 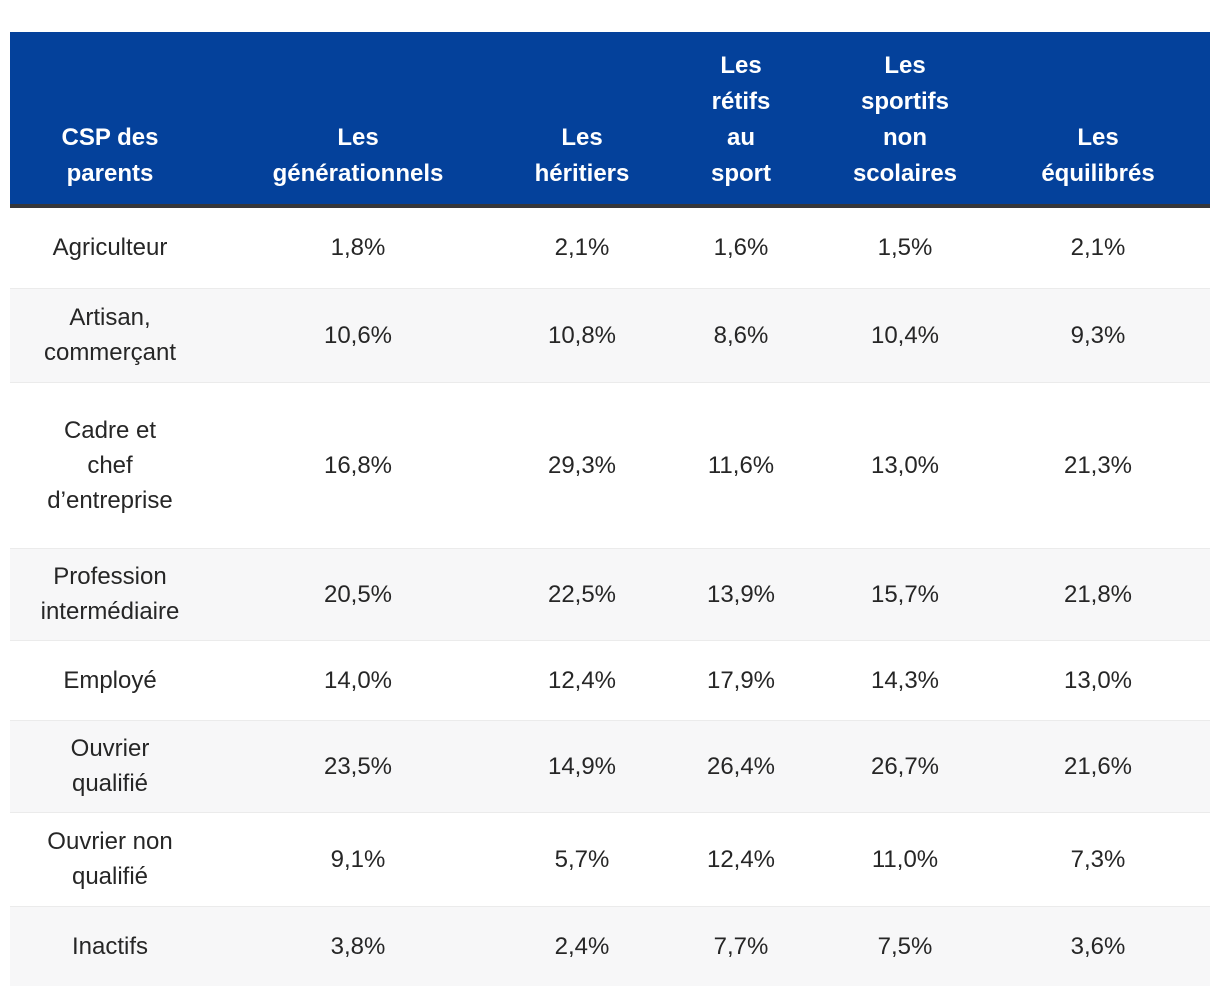 I want to click on row-label: Inactifs, so click(x=110, y=946).